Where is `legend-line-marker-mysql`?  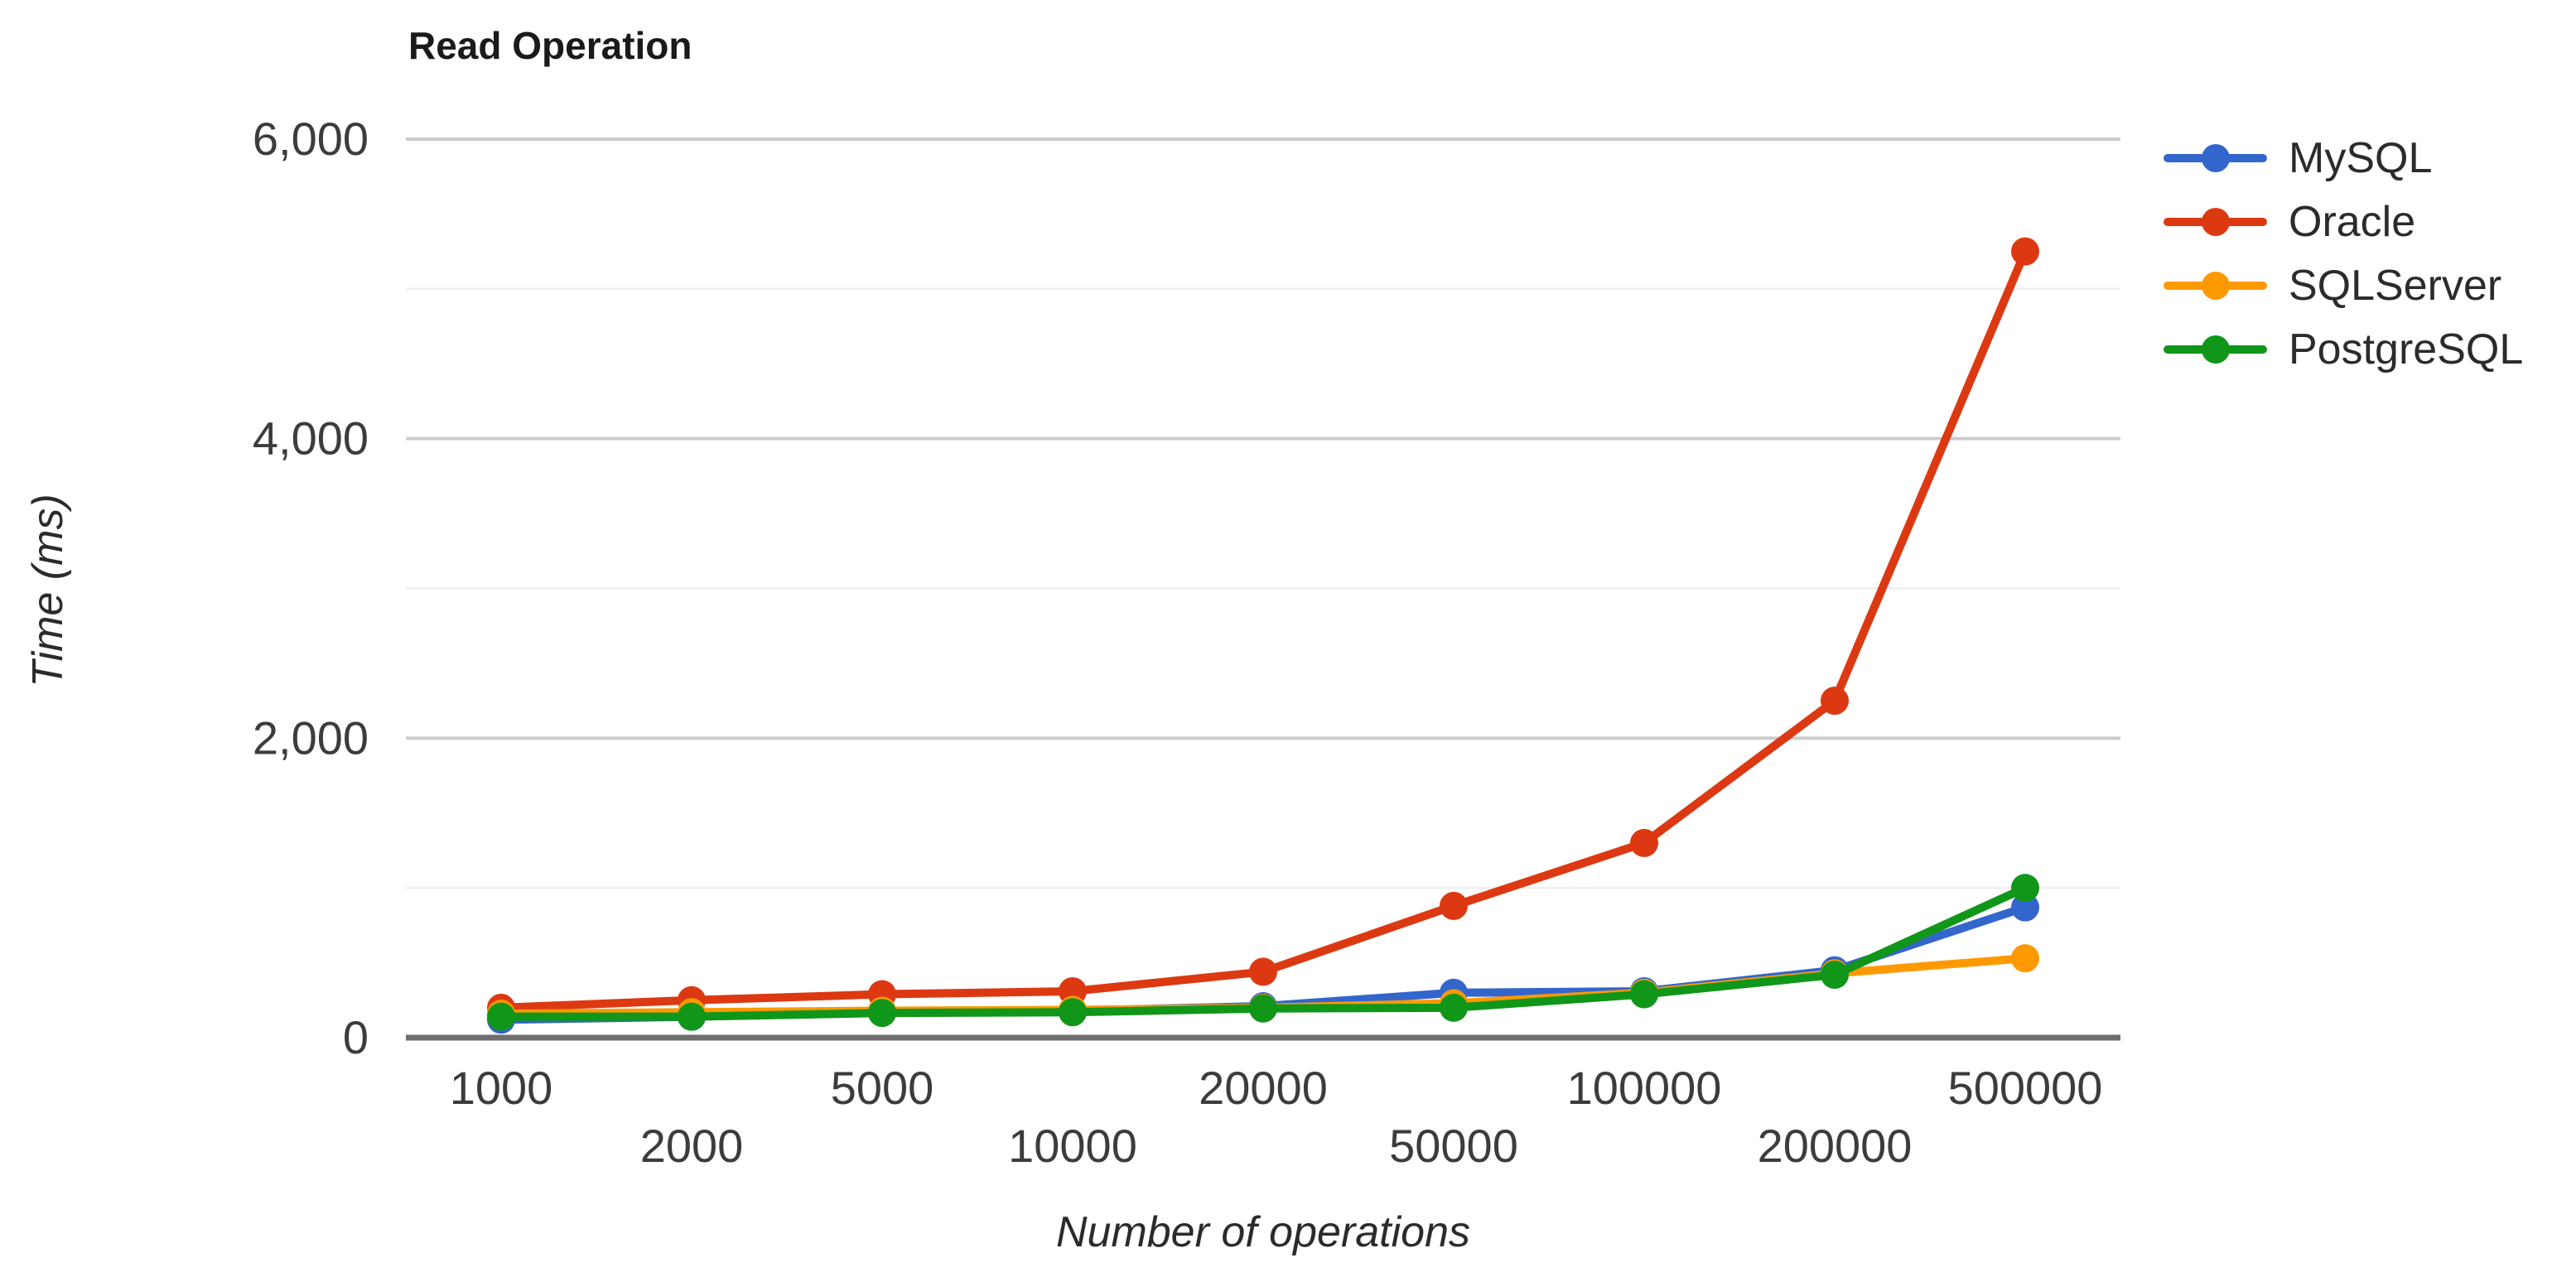 legend-line-marker-mysql is located at coordinates (2215, 158).